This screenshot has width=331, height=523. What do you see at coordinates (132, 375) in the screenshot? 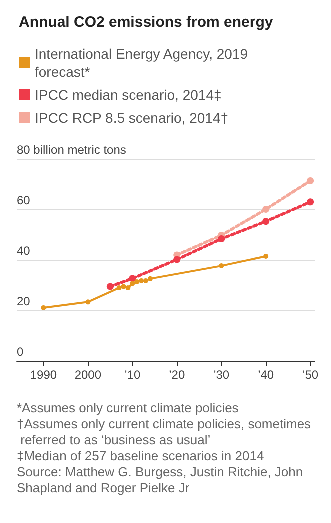
I see `x-tick-label: ’10` at bounding box center [132, 375].